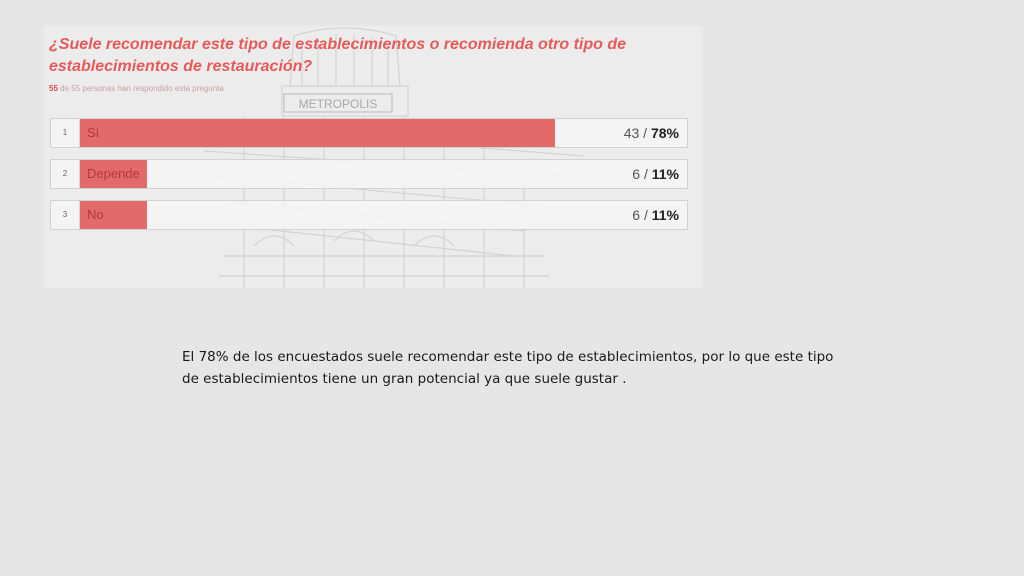 The image size is (1024, 576). Describe the element at coordinates (65, 133) in the screenshot. I see `answer-index: 1` at that location.